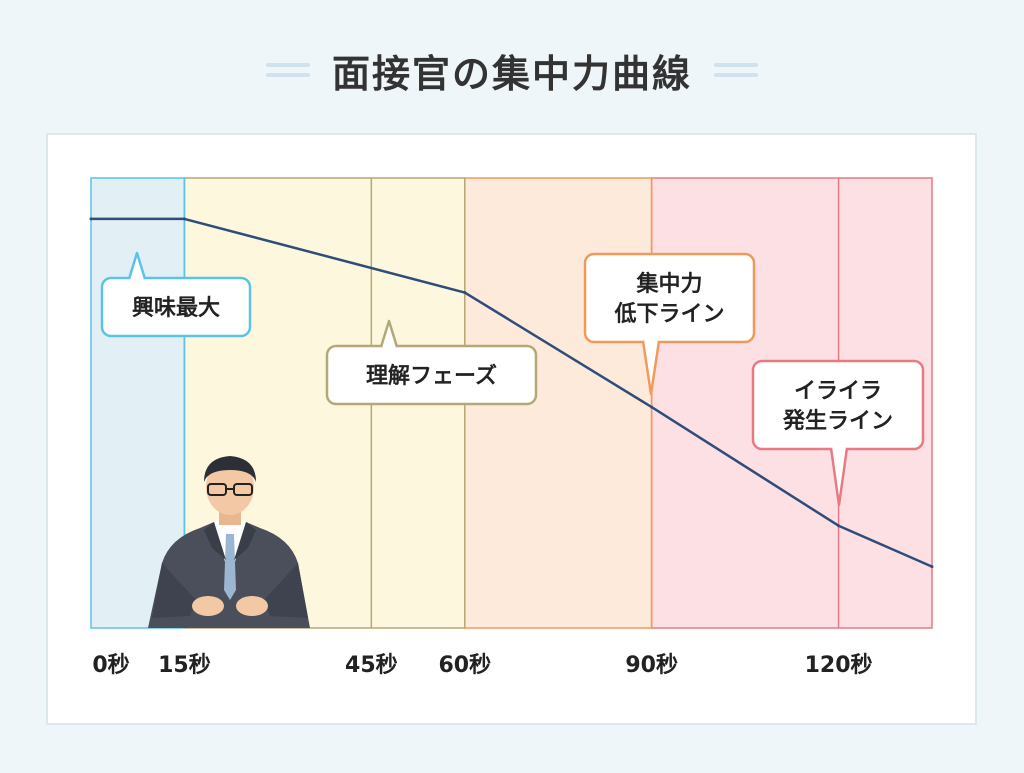  I want to click on annotation-label-line: 興味最大, so click(176, 308).